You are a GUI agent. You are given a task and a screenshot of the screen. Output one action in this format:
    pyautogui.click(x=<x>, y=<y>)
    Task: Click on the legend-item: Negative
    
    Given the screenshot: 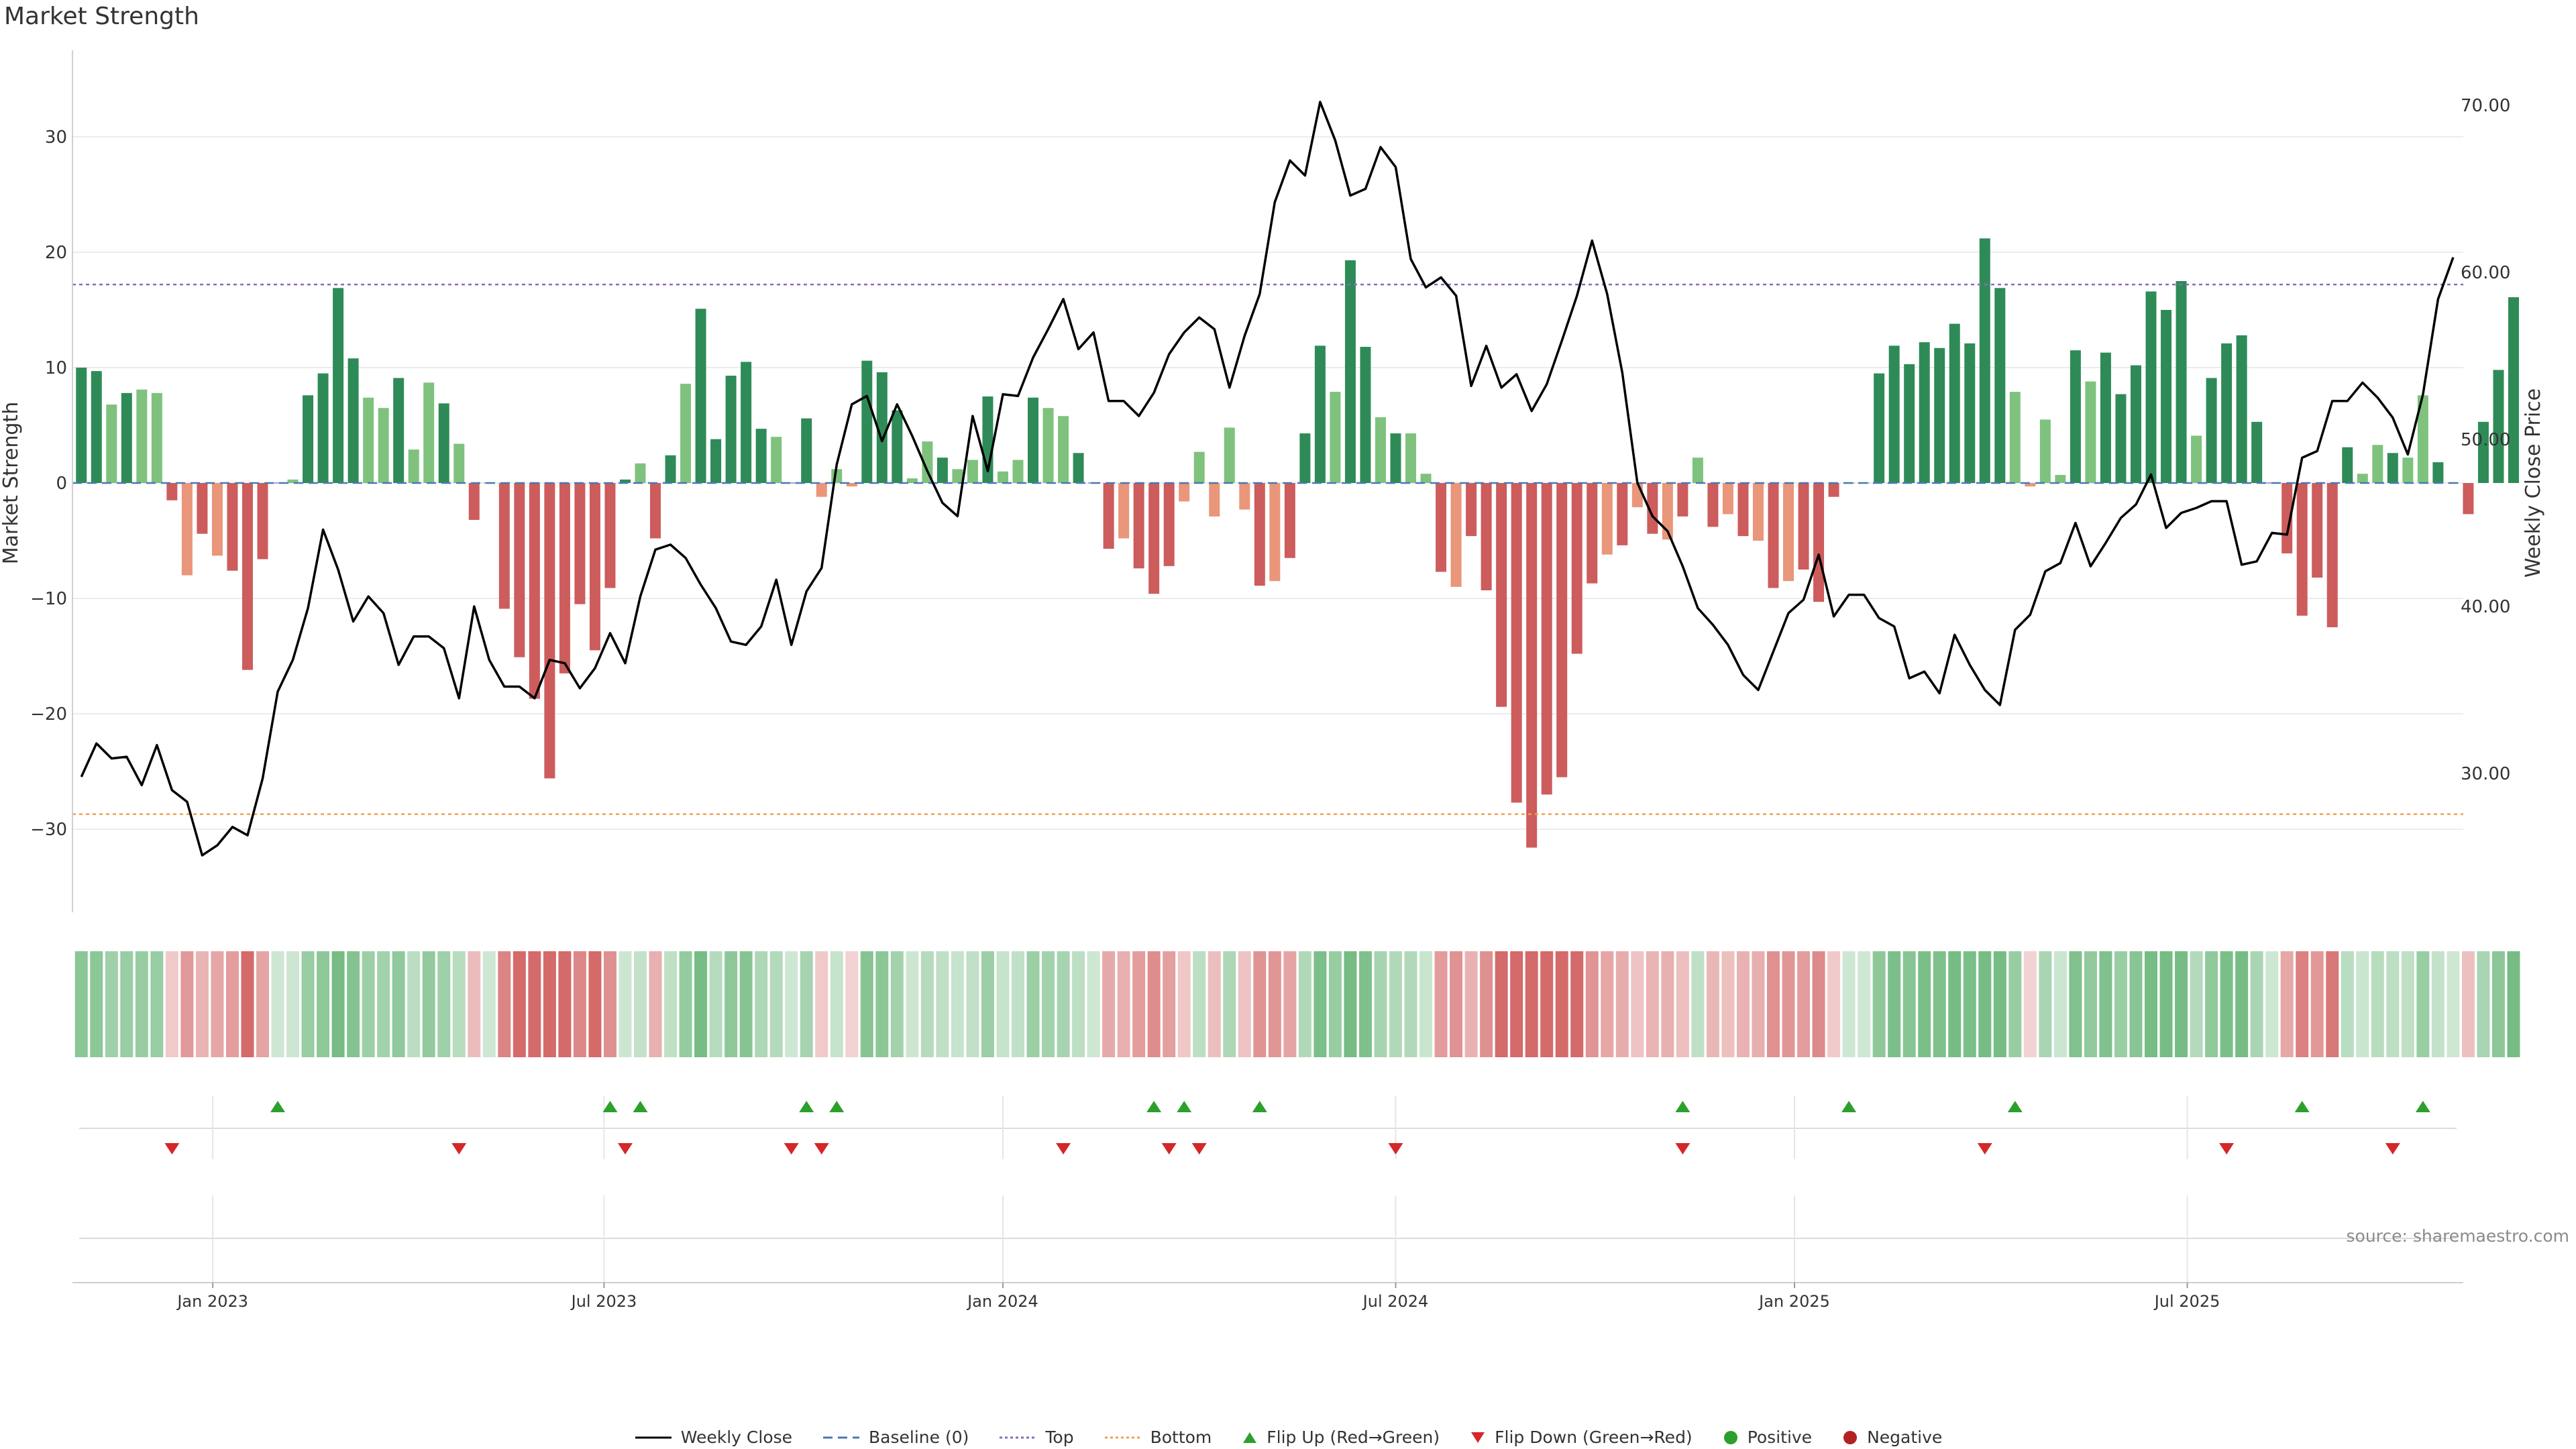 What is the action you would take?
    pyautogui.click(x=1891, y=1437)
    